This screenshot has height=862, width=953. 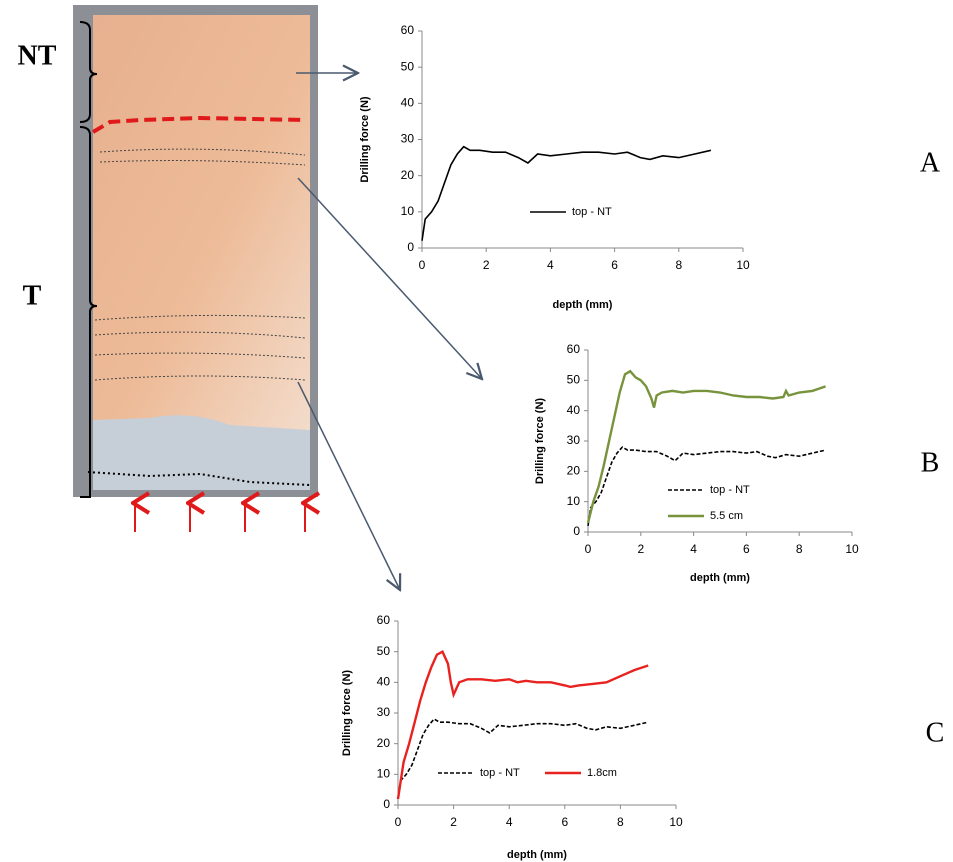 I want to click on region-label: NT, so click(x=37, y=55).